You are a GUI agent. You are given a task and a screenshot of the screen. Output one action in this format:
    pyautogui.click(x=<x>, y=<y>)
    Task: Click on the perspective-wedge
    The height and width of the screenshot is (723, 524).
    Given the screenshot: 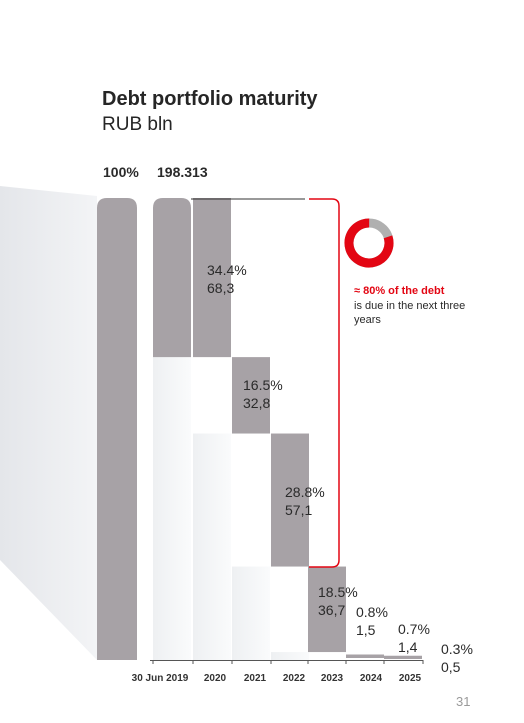 What is the action you would take?
    pyautogui.click(x=48, y=423)
    